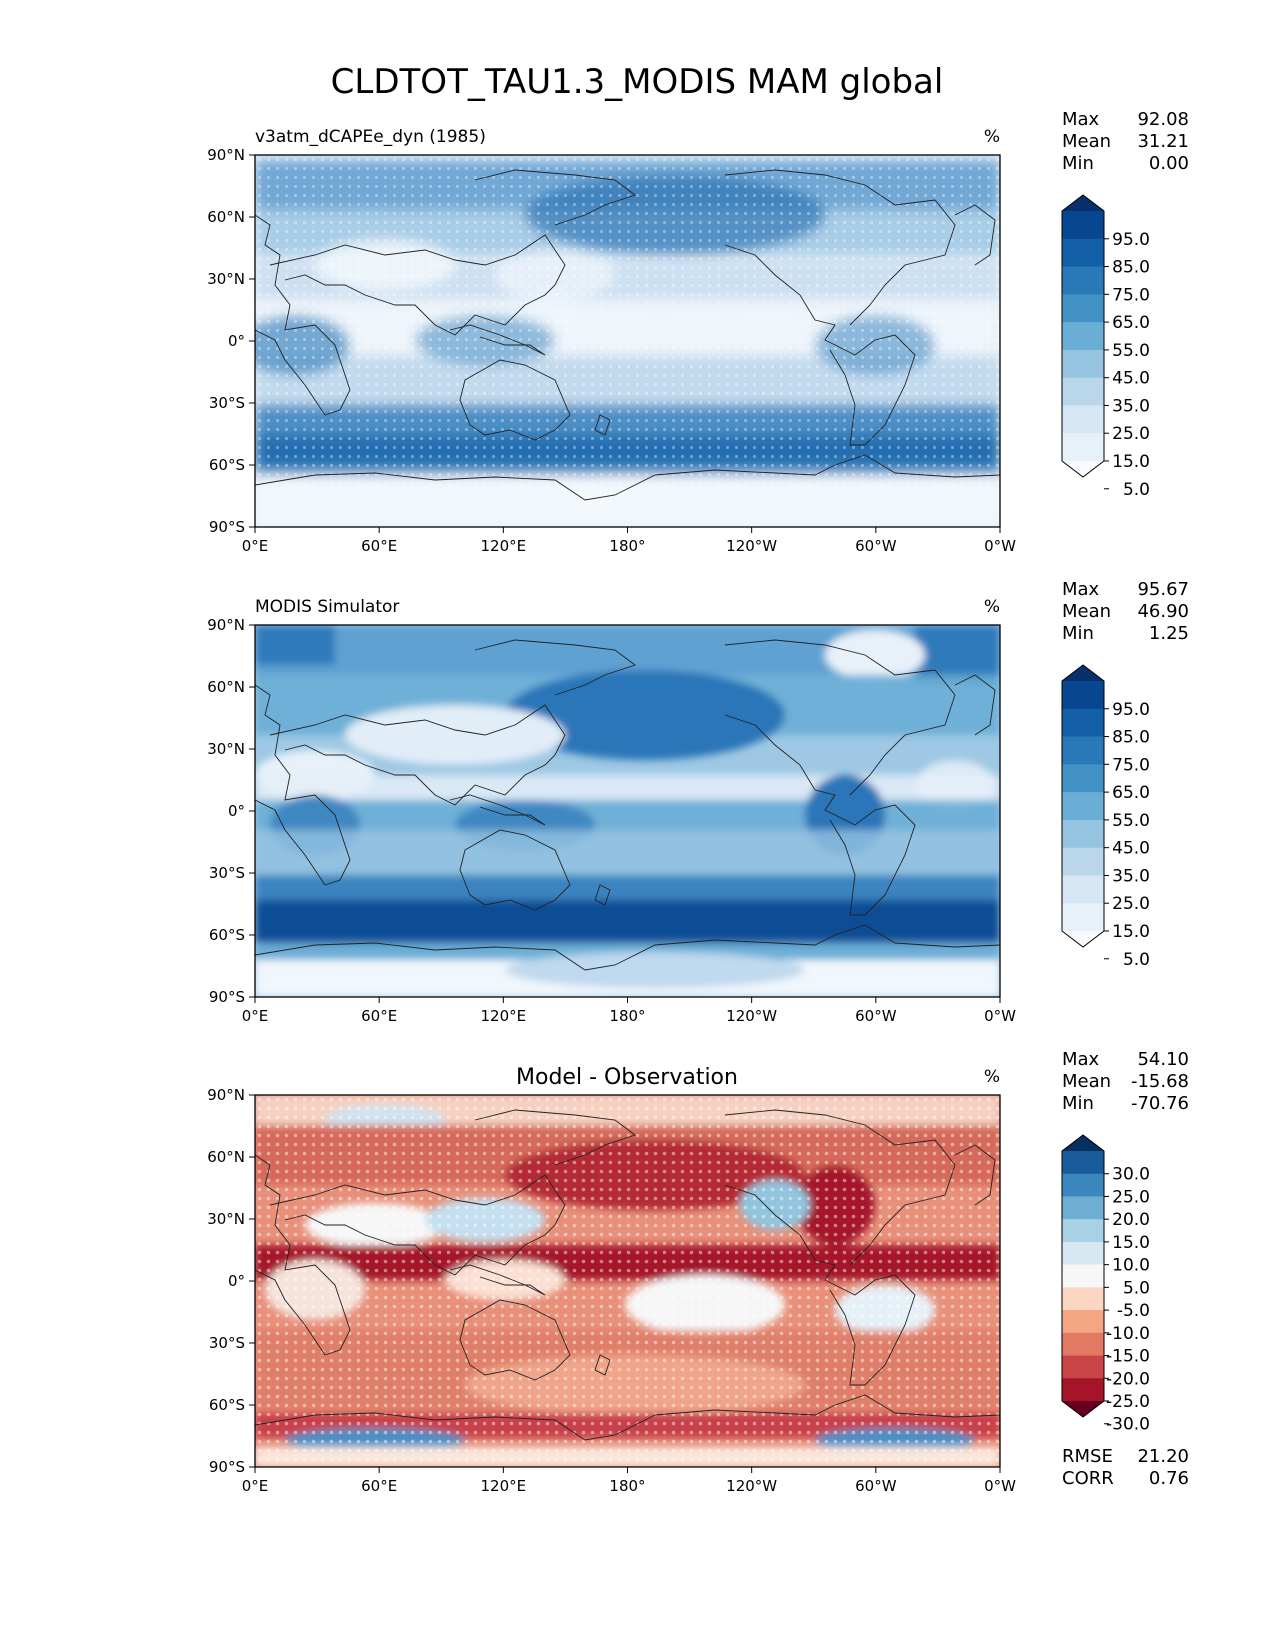 This screenshot has width=1275, height=1650. I want to click on stat-max-value: 92.08, so click(1163, 119).